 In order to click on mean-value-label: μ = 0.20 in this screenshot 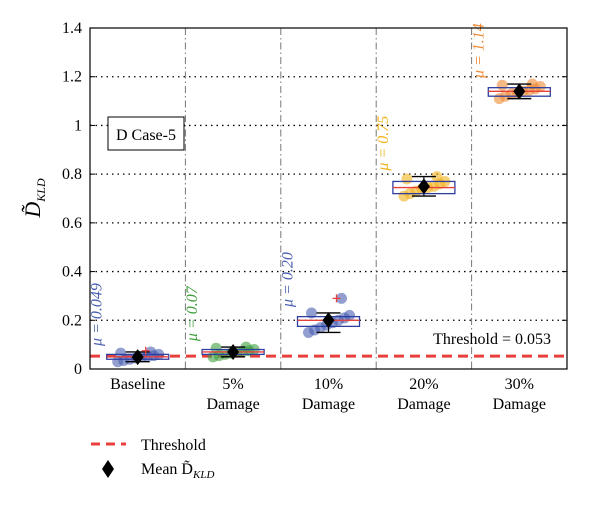, I will do `click(288, 280)`.